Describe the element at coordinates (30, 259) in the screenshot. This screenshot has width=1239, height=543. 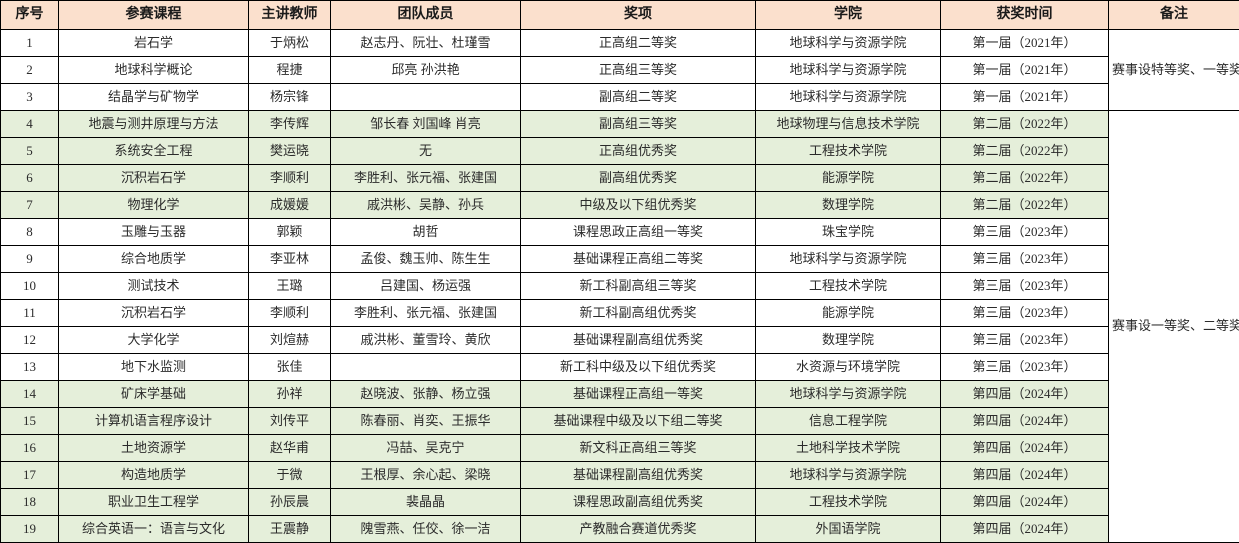
I see `cell-index: 9` at that location.